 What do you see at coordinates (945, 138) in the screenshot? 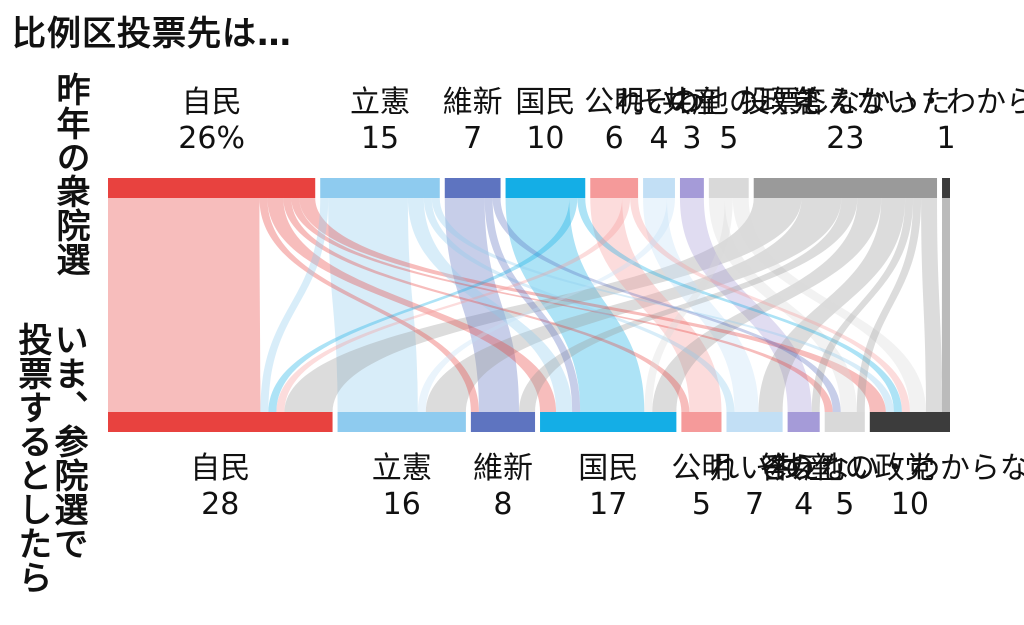
I see `node-value-label: 1` at bounding box center [945, 138].